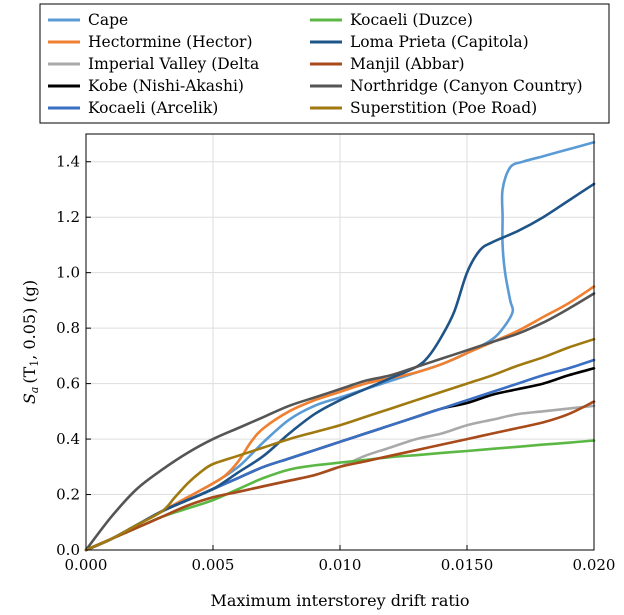  What do you see at coordinates (34, 363) in the screenshot?
I see `y-label-sub2: 1` at bounding box center [34, 363].